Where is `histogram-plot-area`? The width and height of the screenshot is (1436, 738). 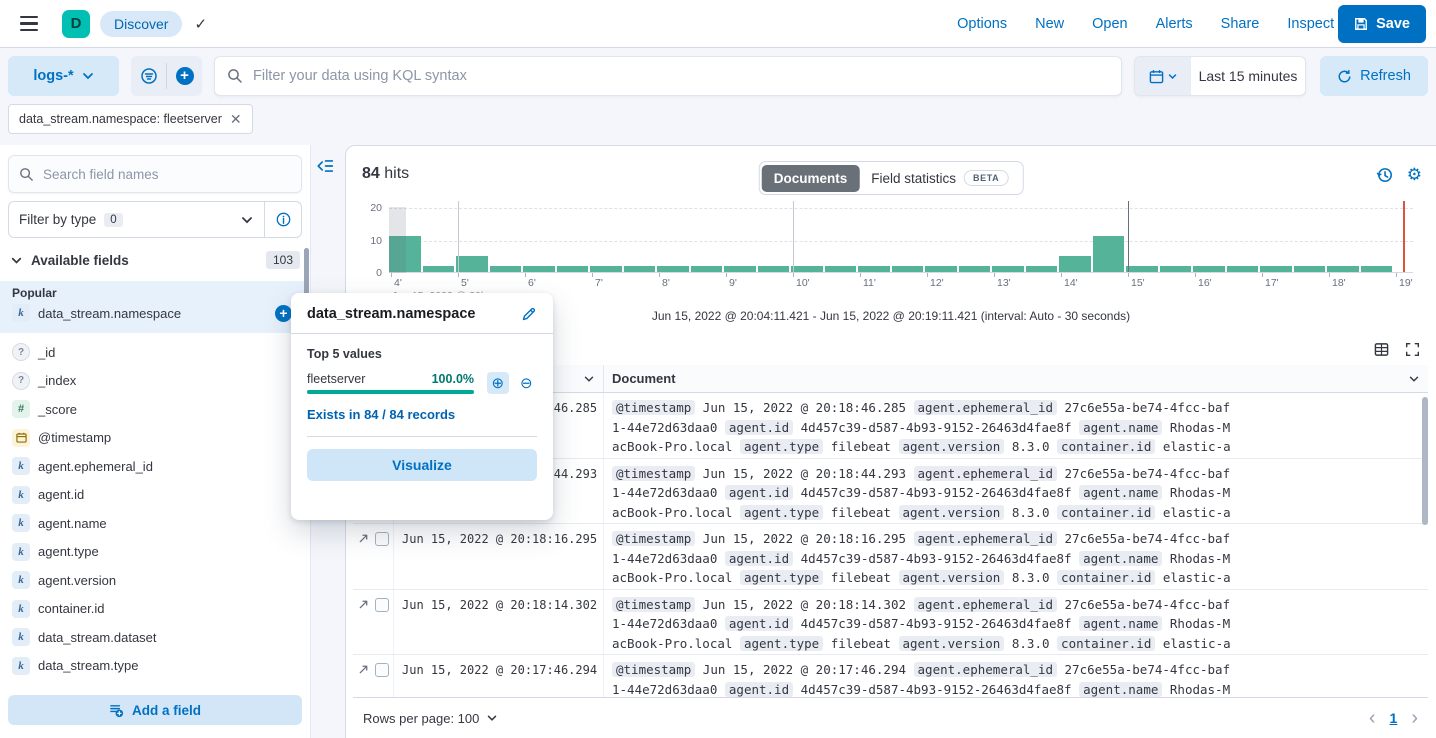
histogram-plot-area is located at coordinates (901, 237).